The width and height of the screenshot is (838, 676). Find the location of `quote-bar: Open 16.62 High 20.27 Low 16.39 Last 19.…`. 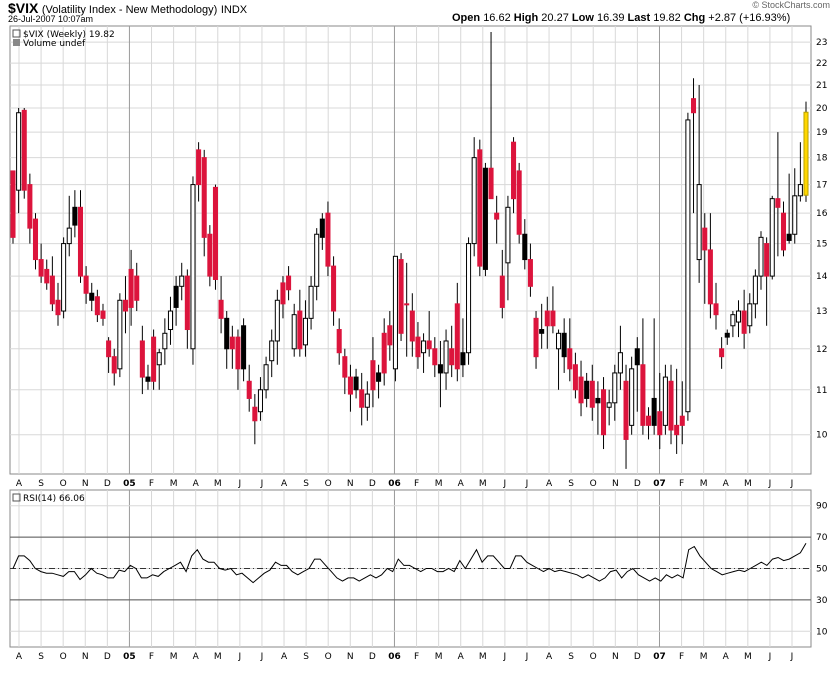

quote-bar: Open 16.62 High 20.27 Low 16.39 Last 19.… is located at coordinates (621, 18).